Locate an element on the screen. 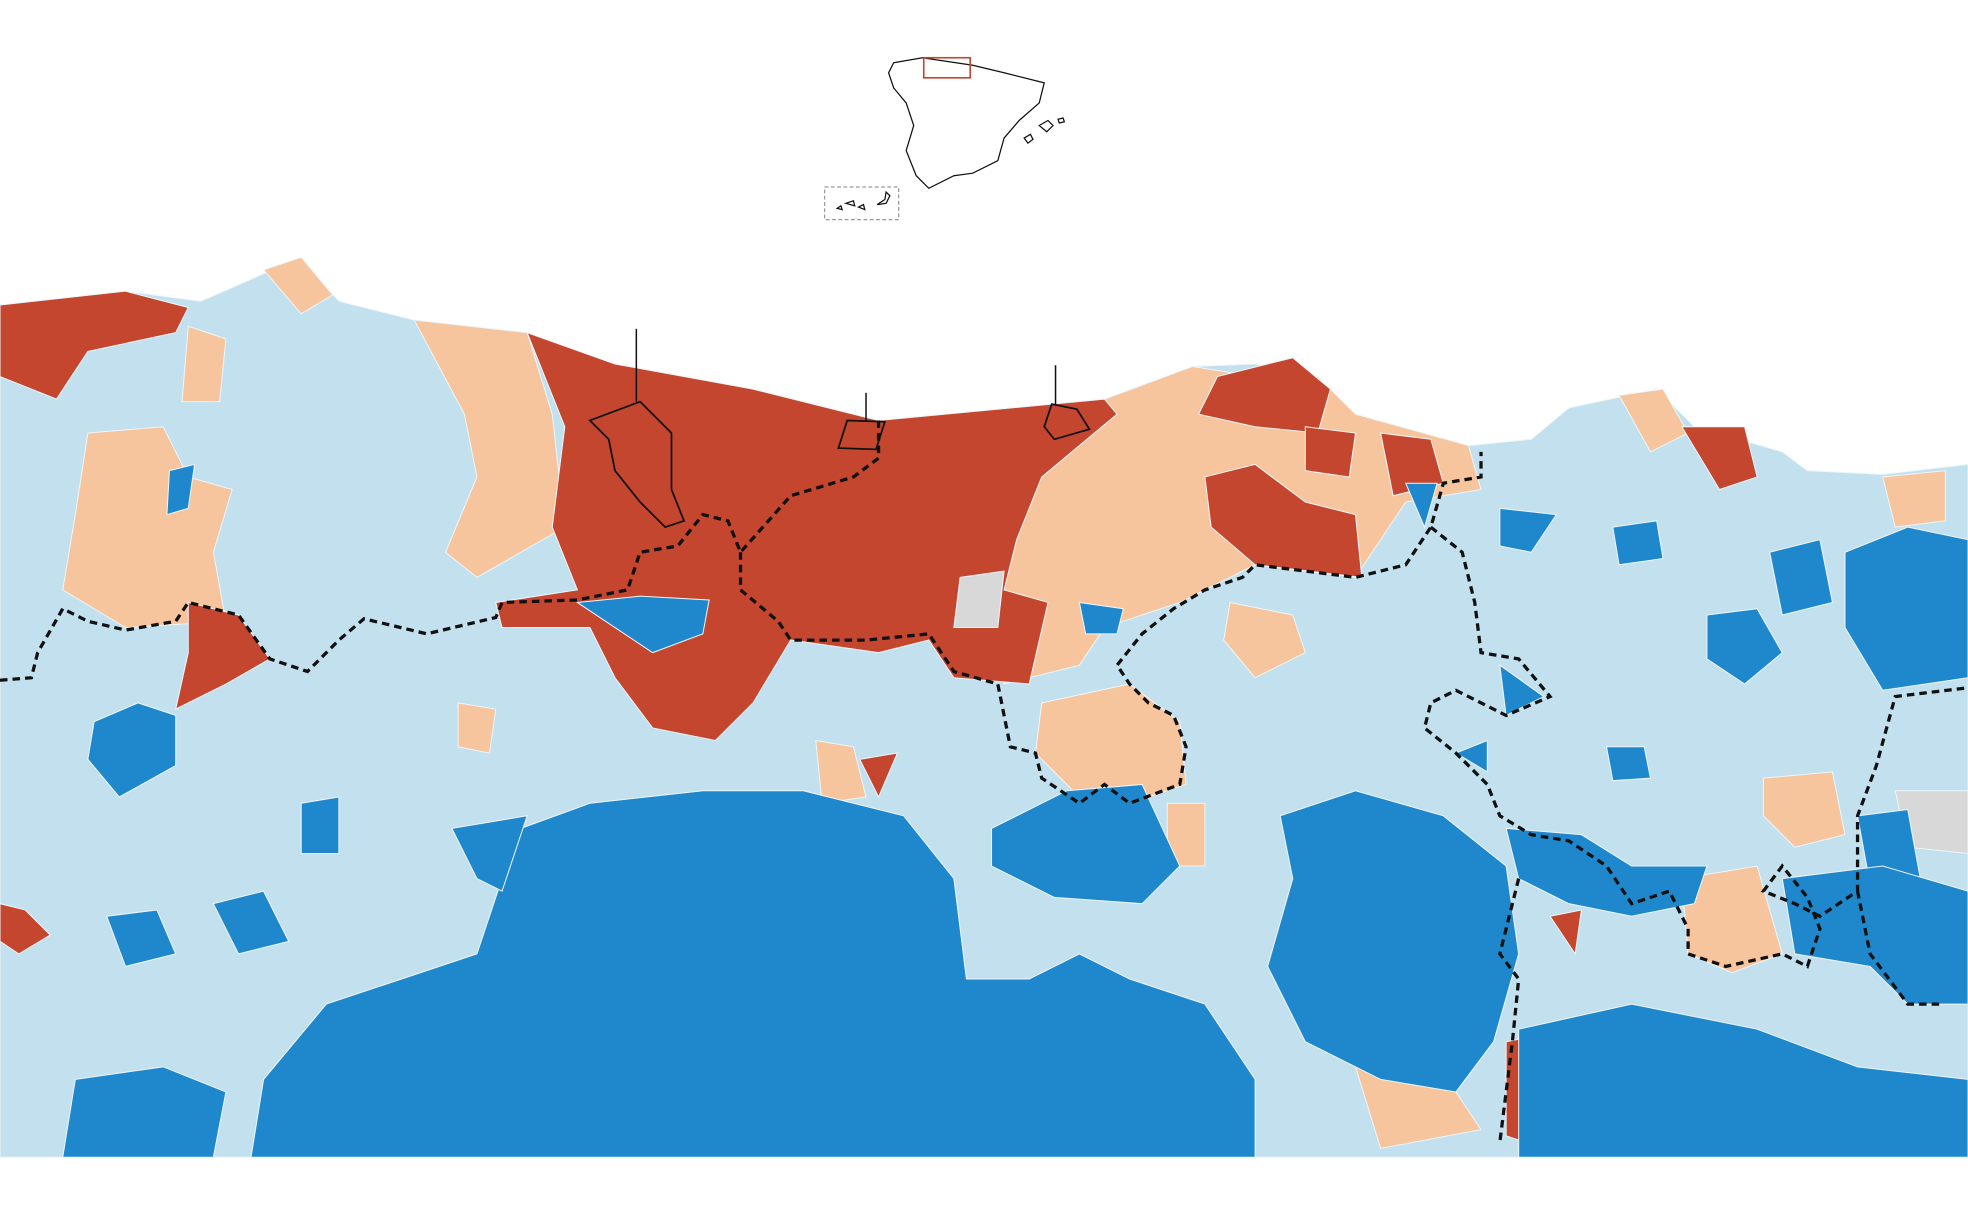  locator-box is located at coordinates (947, 67).